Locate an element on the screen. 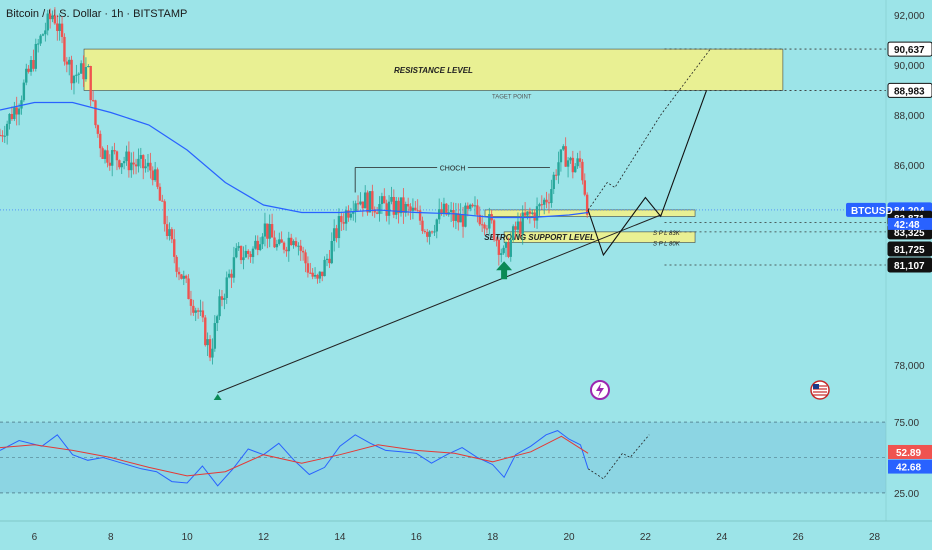  x-tick-label: 18 is located at coordinates (493, 537).